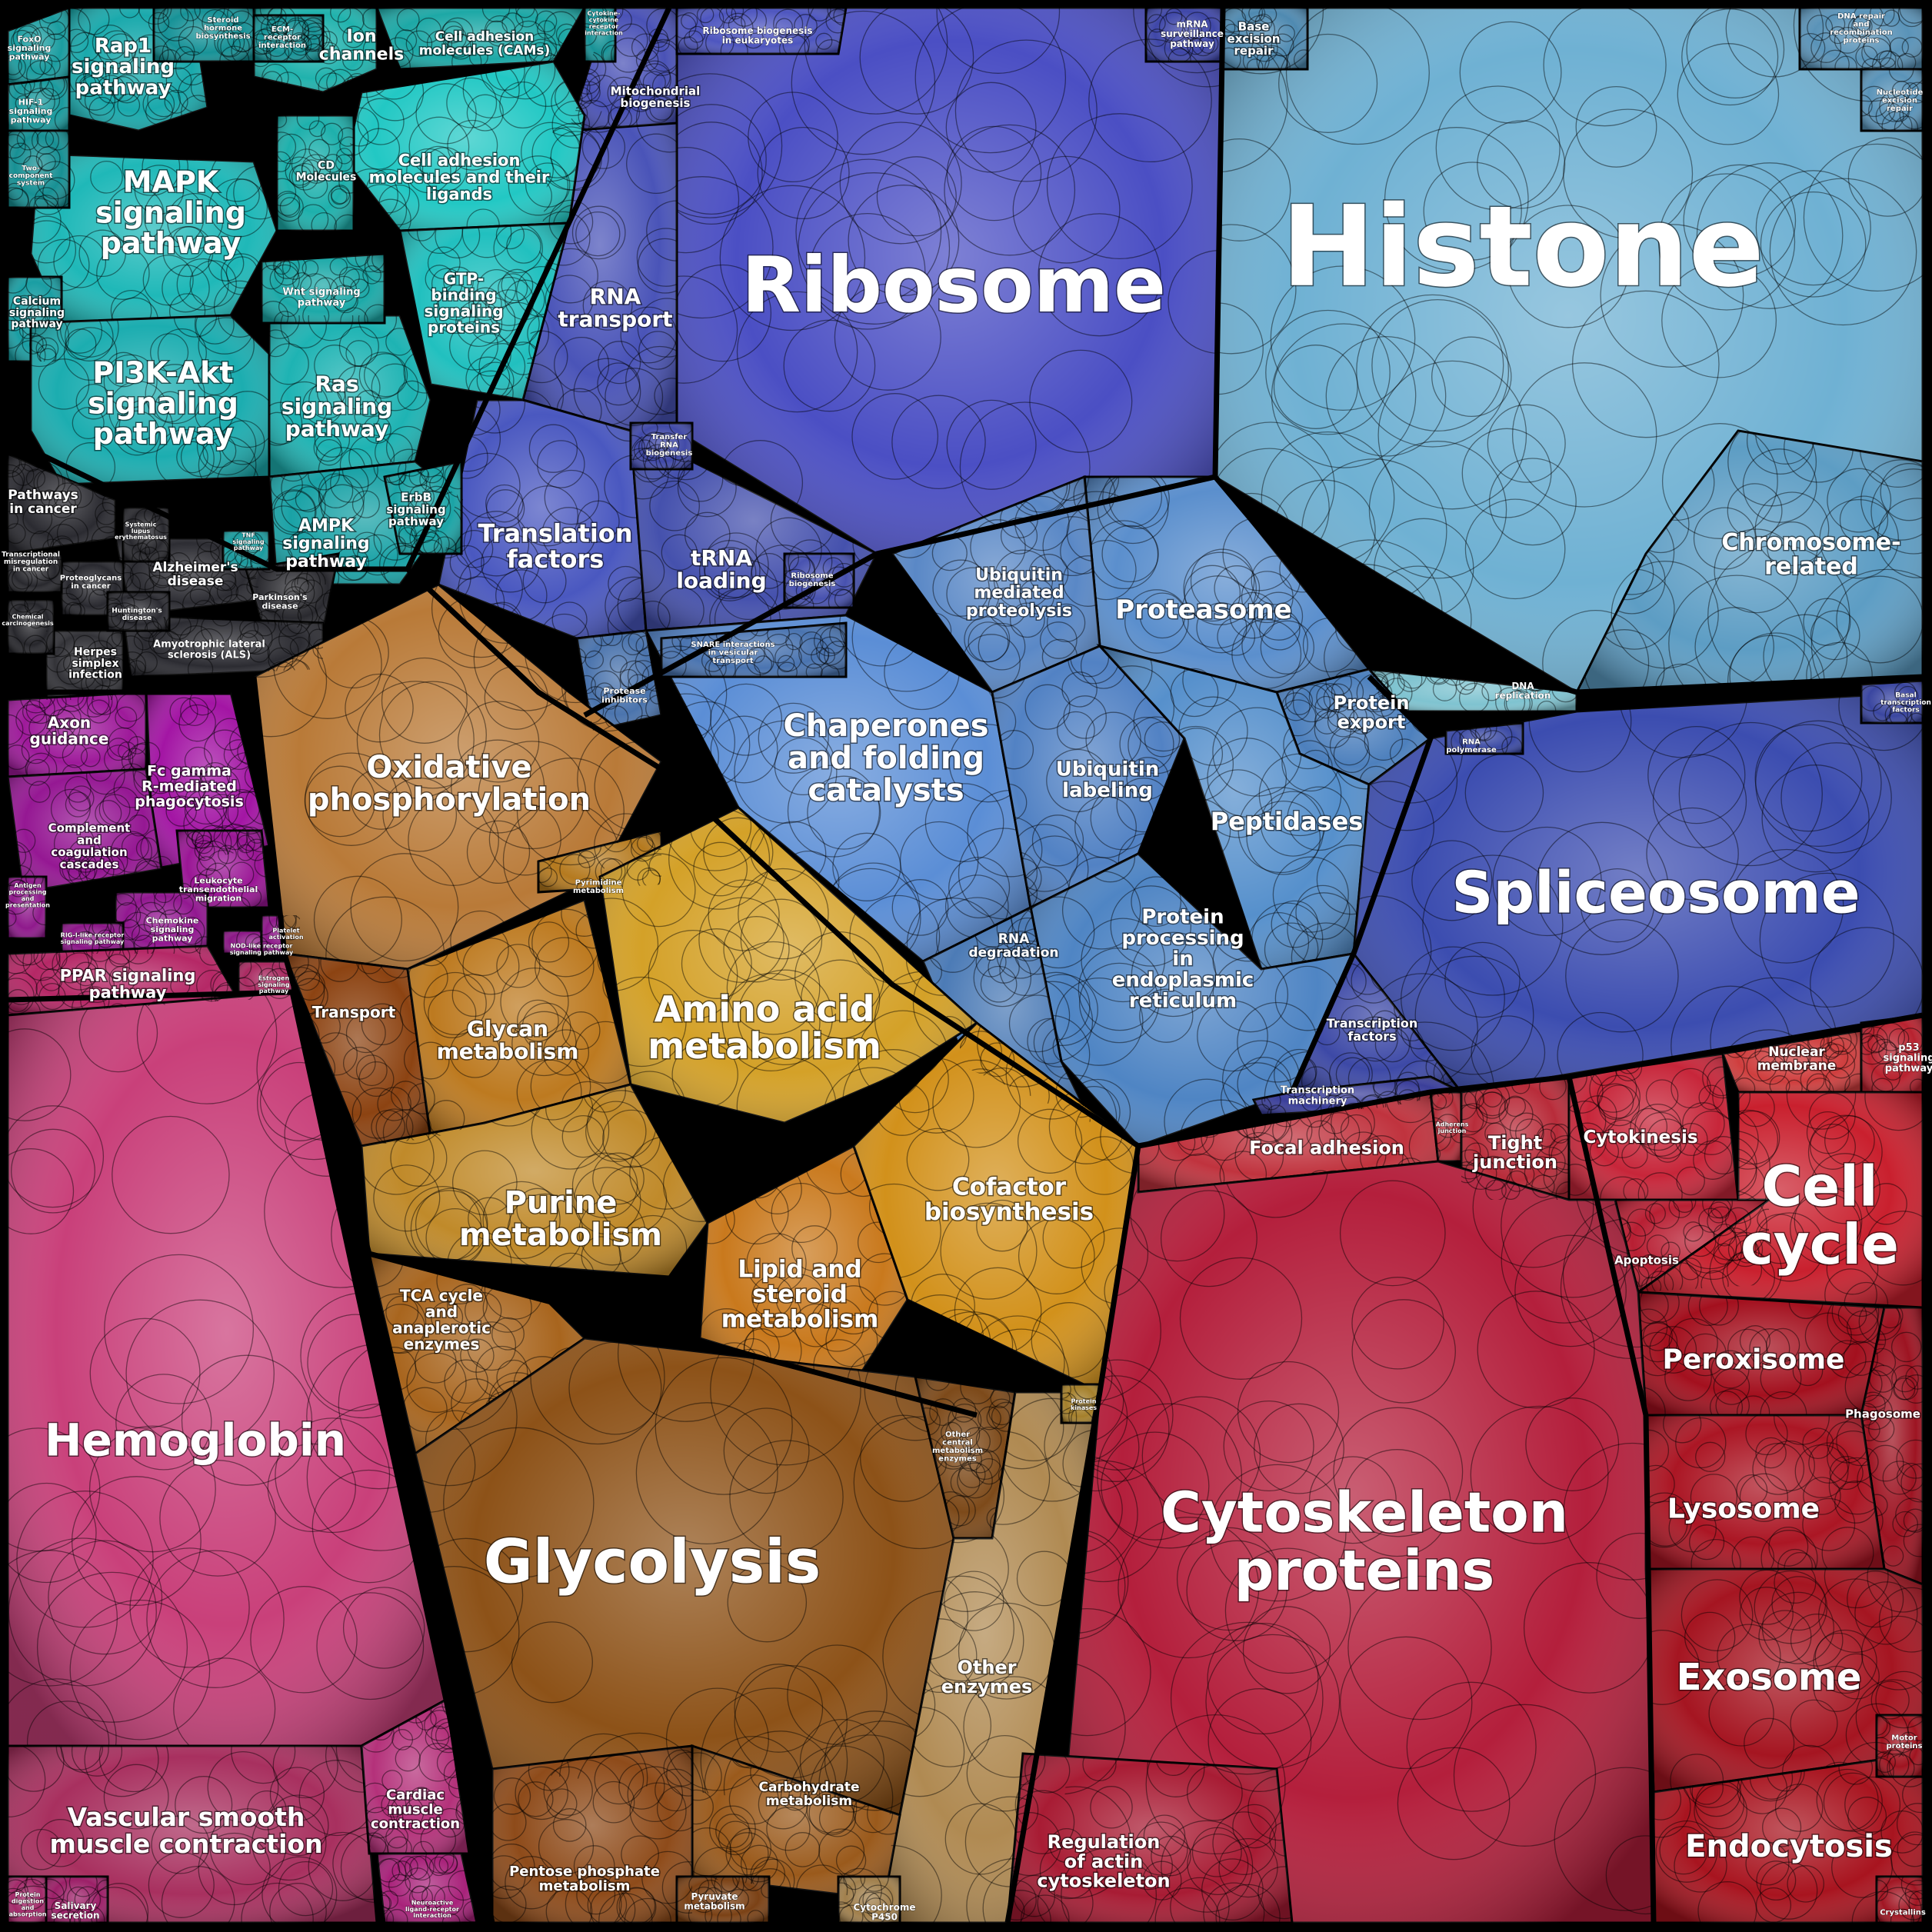 The width and height of the screenshot is (1932, 1932). I want to click on label-line: membrane, so click(1797, 1066).